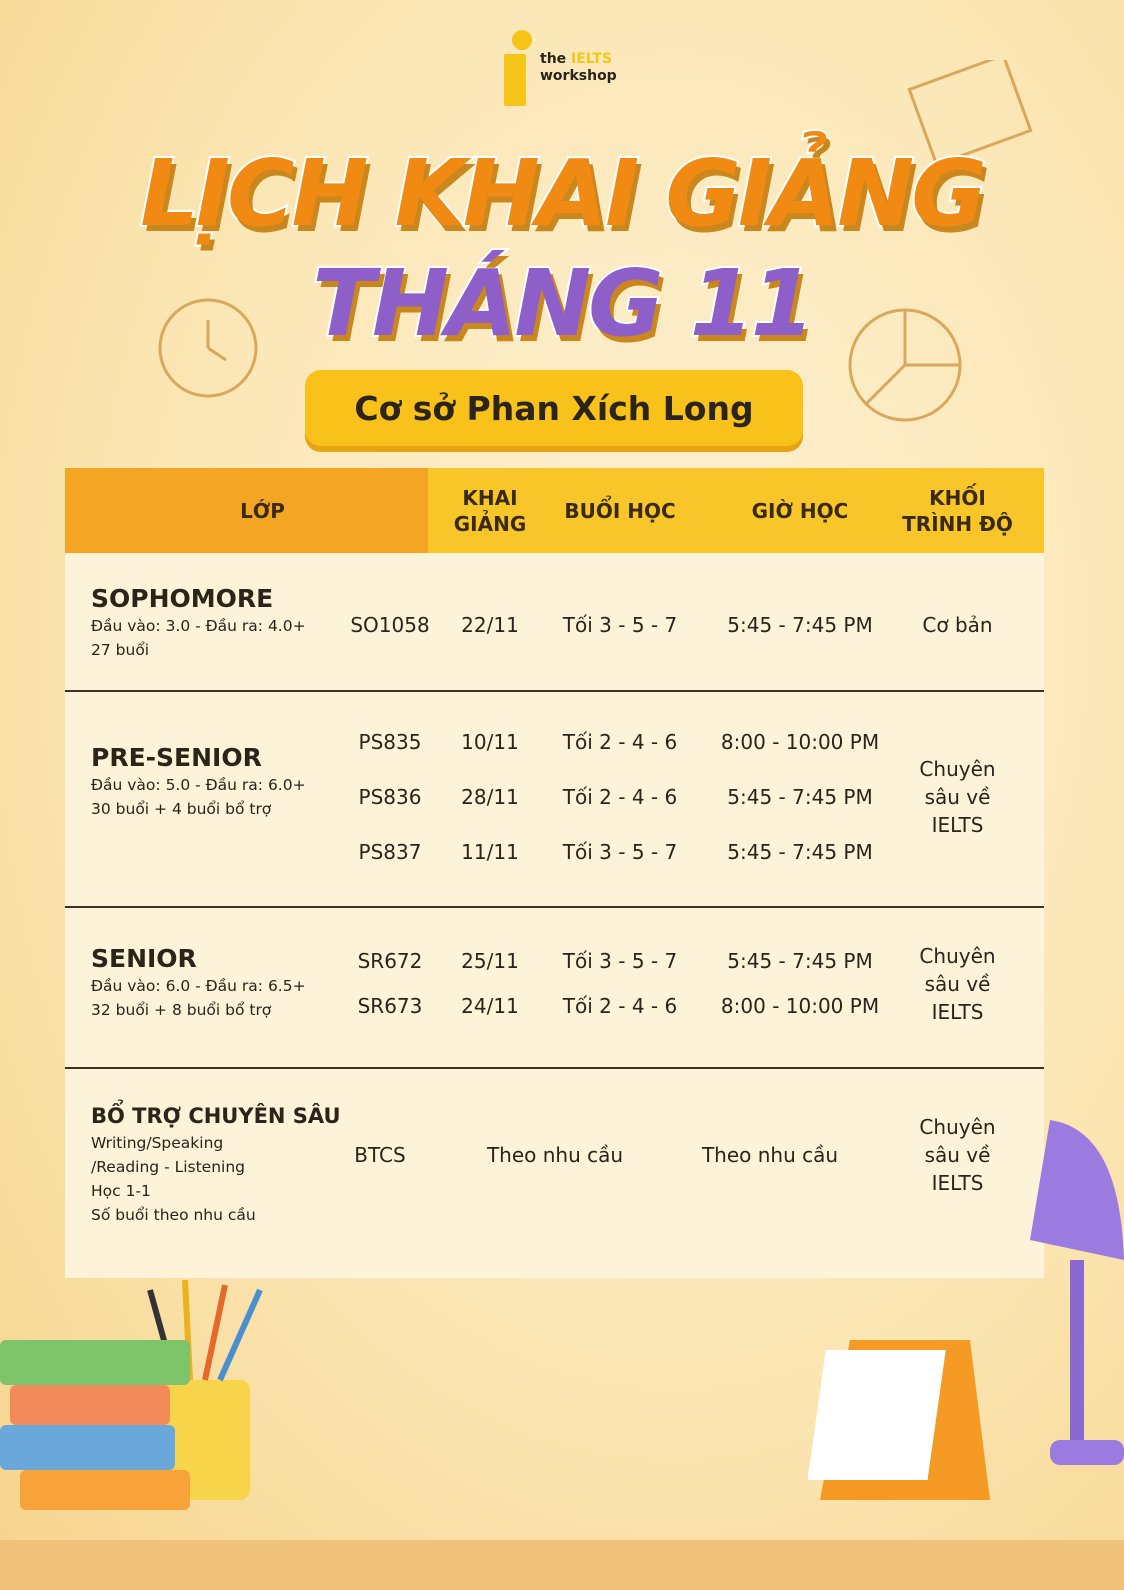 The image size is (1124, 1590). Describe the element at coordinates (592, 59) in the screenshot. I see `logo-text: IELTS` at that location.